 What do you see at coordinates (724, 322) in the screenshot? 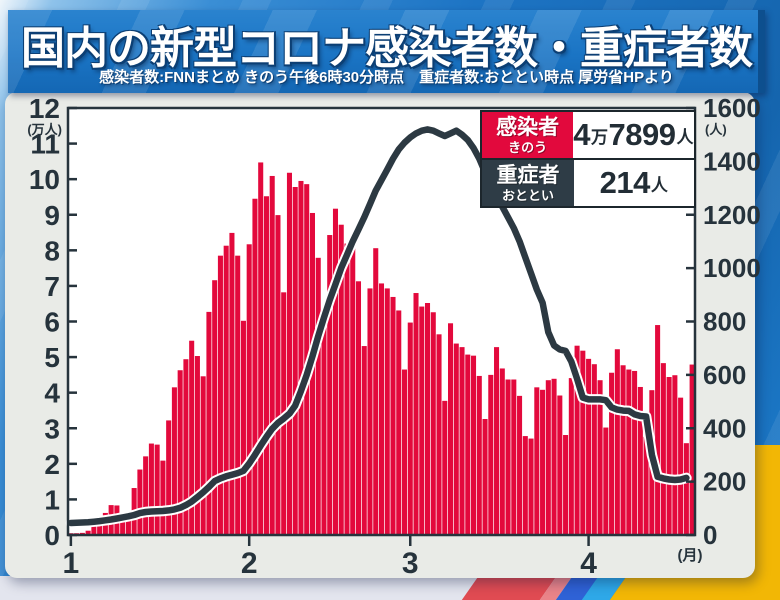
I see `svg-text: 800` at bounding box center [724, 322].